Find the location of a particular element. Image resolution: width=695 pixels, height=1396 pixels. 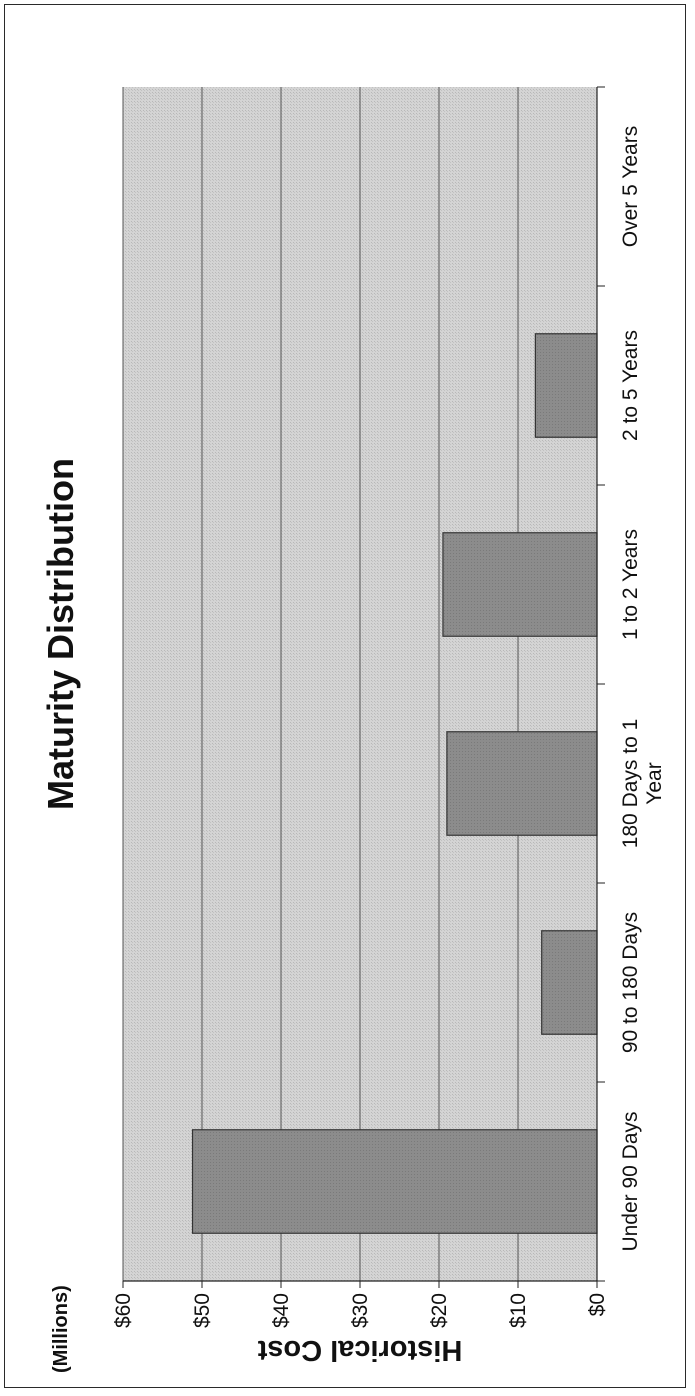

x-category-label: 1 to 2 Years is located at coordinates (630, 584).